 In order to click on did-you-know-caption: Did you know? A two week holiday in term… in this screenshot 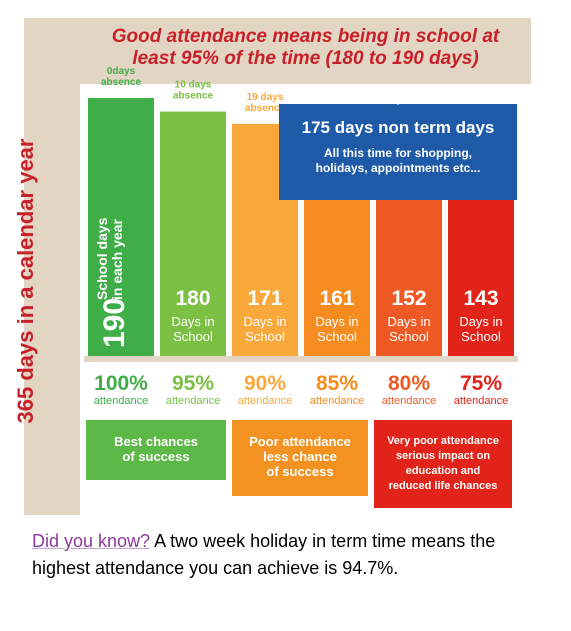, I will do `click(282, 555)`.